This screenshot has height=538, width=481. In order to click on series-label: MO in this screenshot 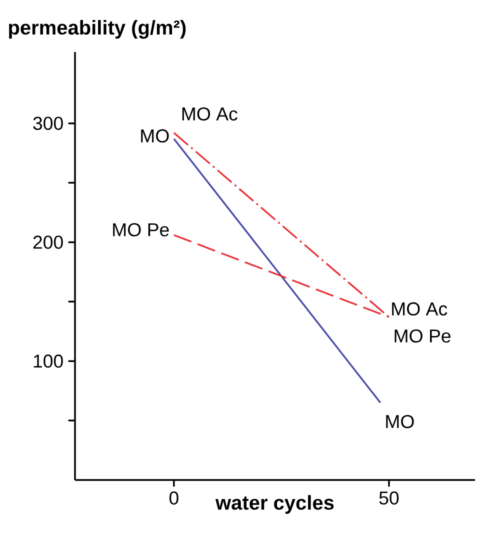, I will do `click(155, 136)`.